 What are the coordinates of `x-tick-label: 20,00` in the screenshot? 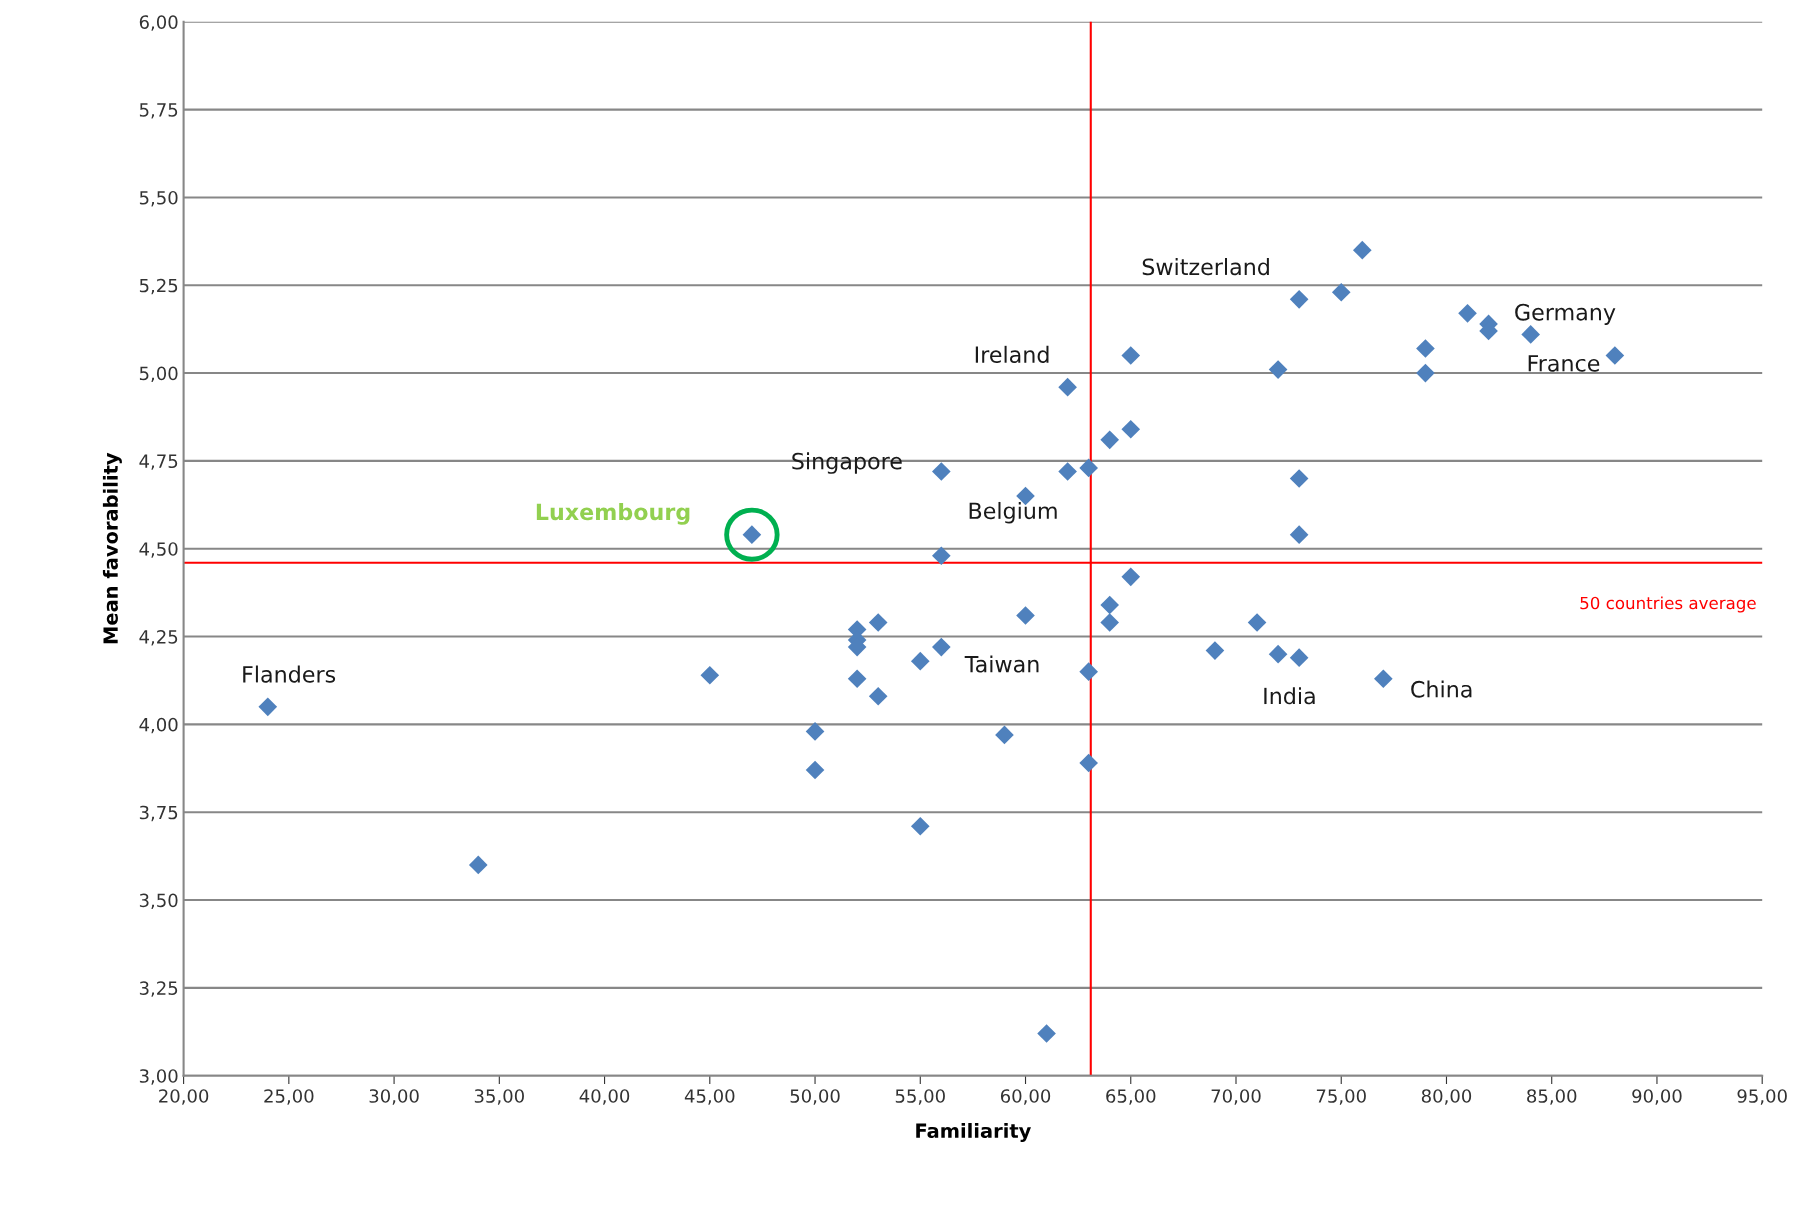 It's located at (184, 1097).